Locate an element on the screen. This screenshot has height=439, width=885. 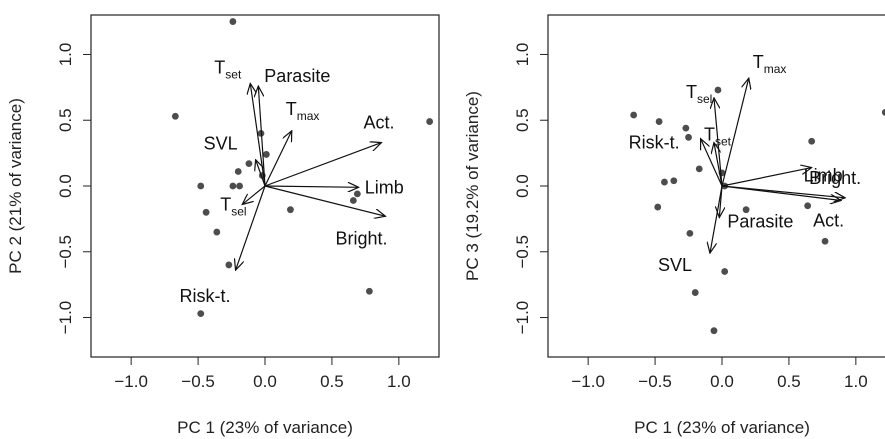
y-axis-title: PC 3 (19.2% of variance) is located at coordinates (472, 186).